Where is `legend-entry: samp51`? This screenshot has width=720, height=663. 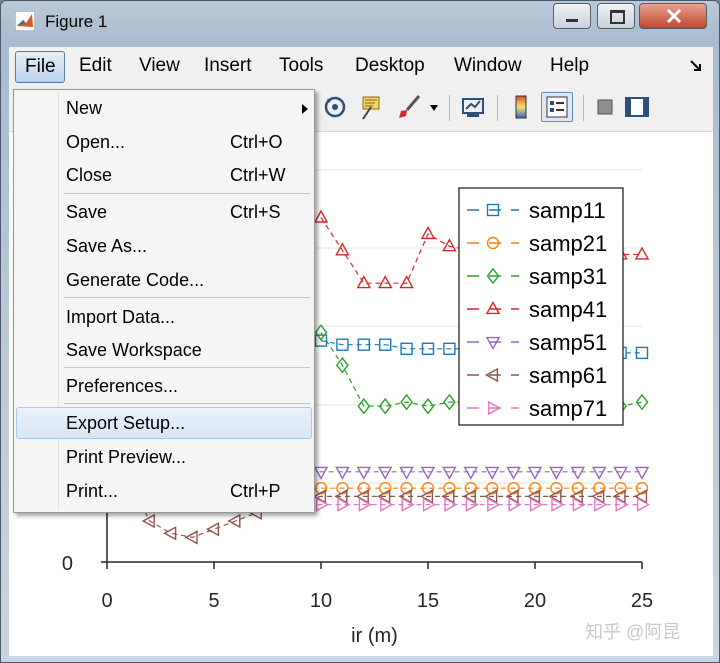 legend-entry: samp51 is located at coordinates (537, 342).